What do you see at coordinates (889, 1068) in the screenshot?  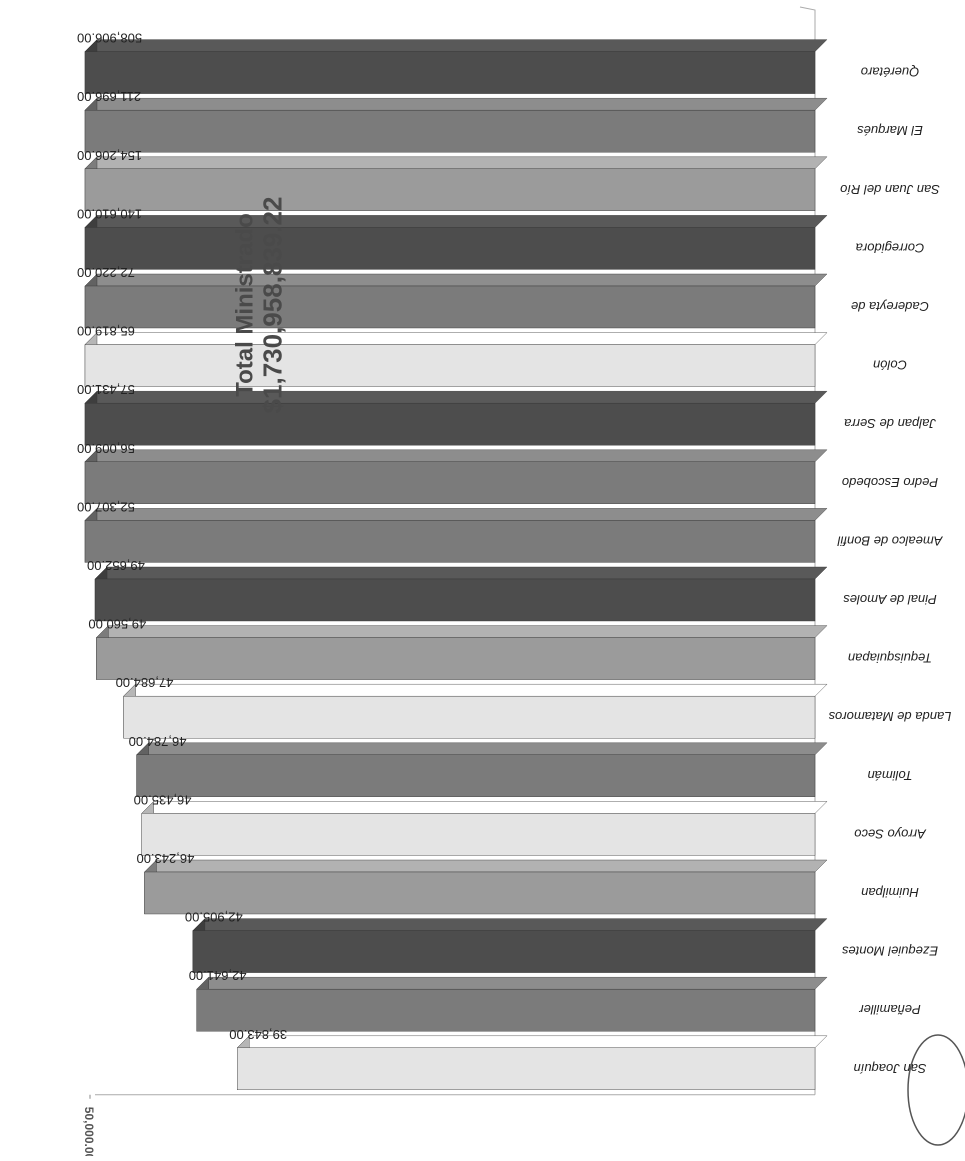 I see `category-label: San Joaquín` at bounding box center [889, 1068].